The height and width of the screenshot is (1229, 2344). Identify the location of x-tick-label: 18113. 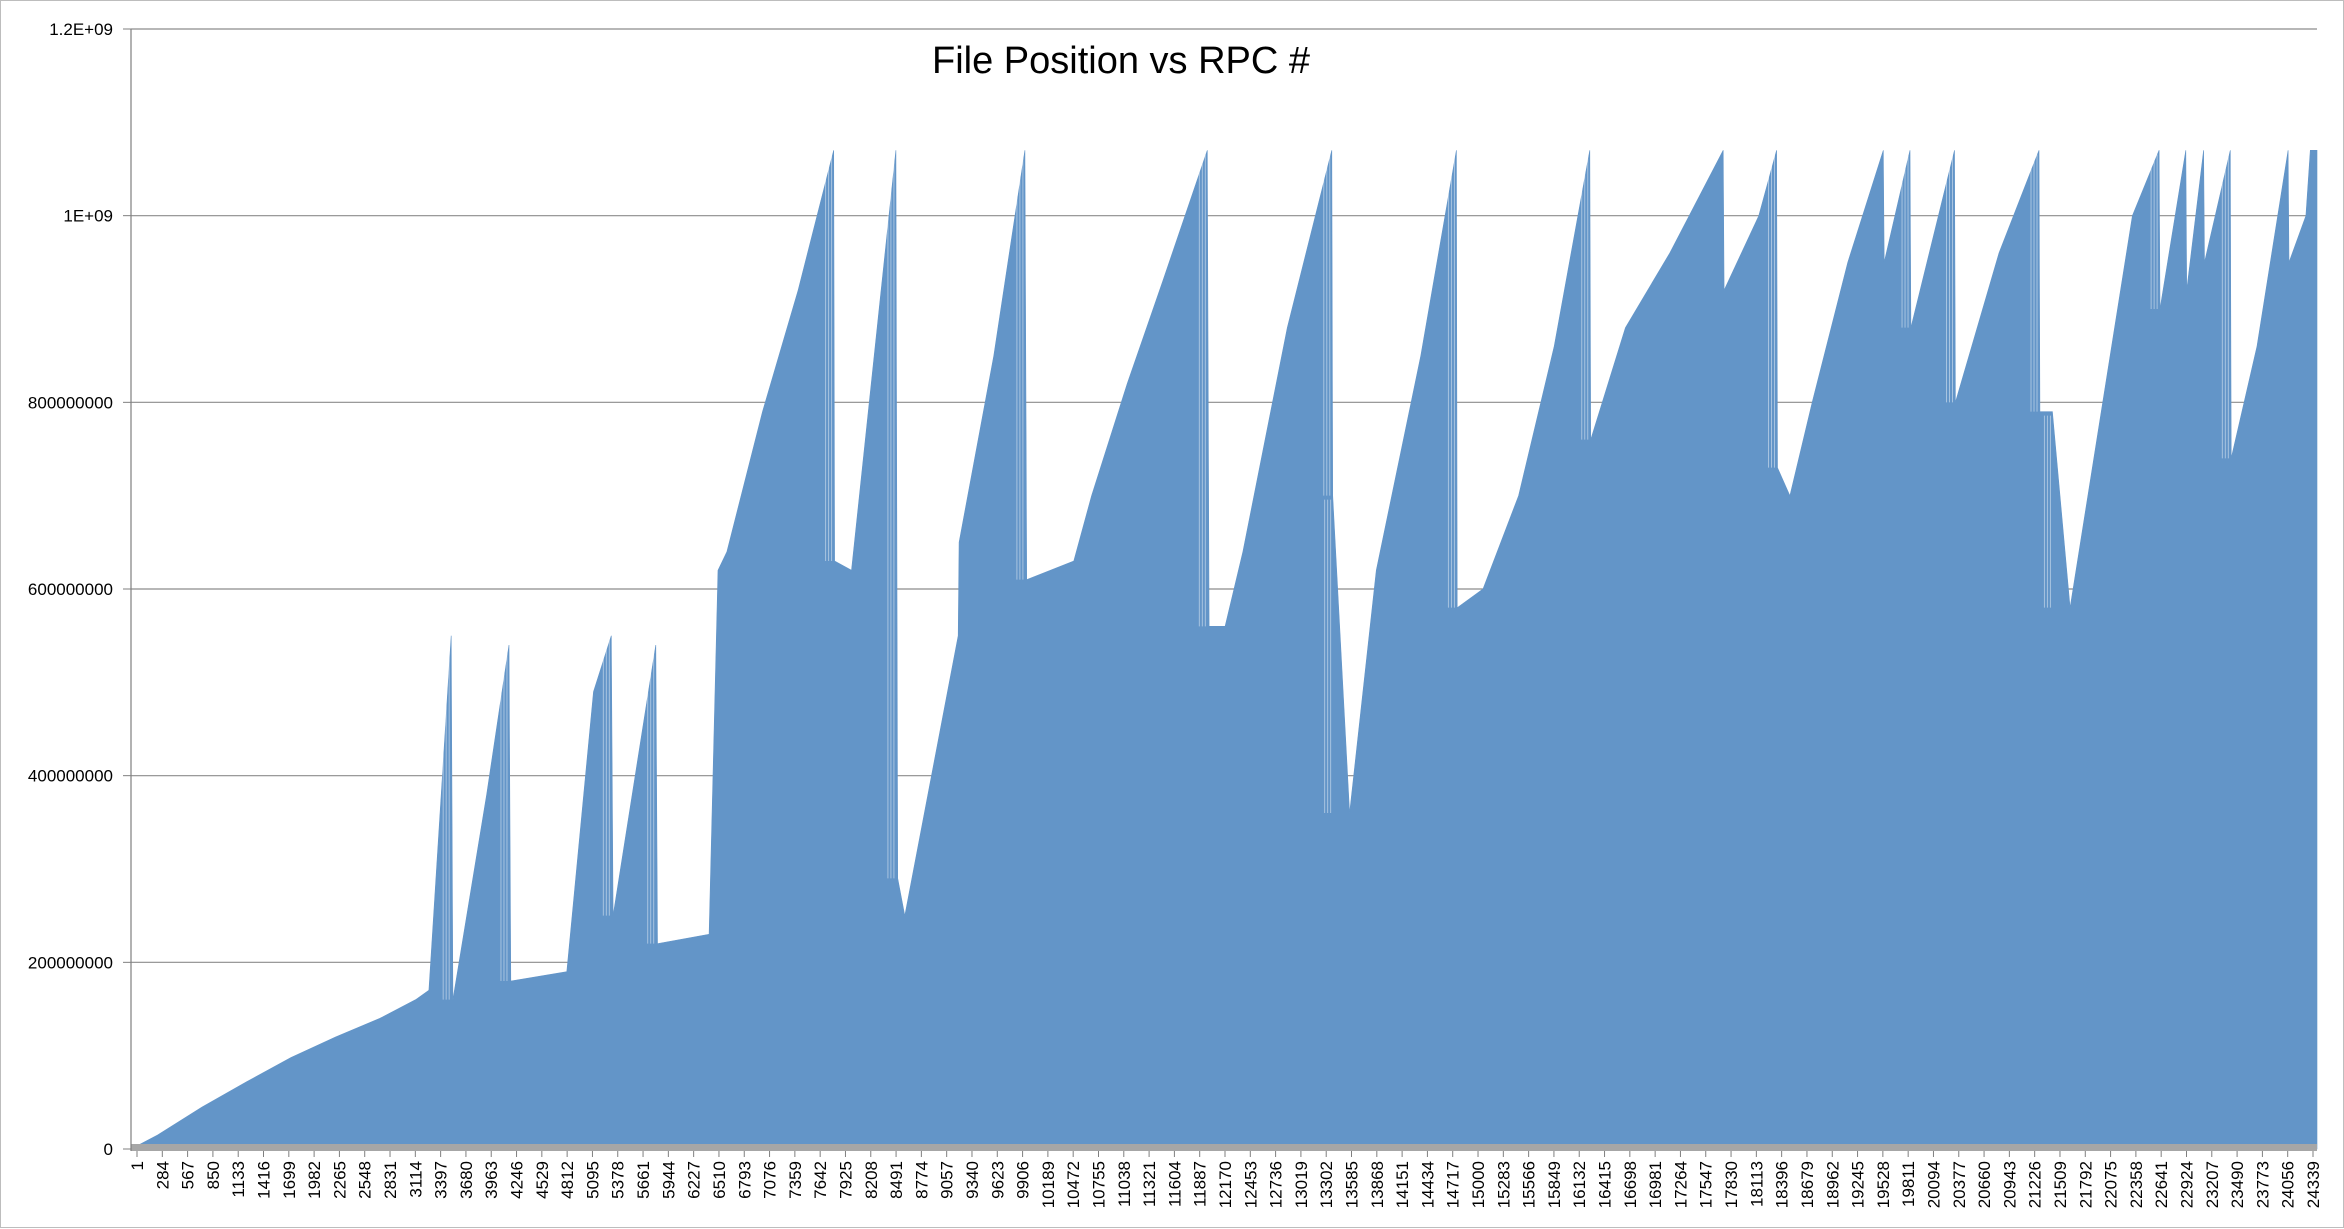
(1756, 1184).